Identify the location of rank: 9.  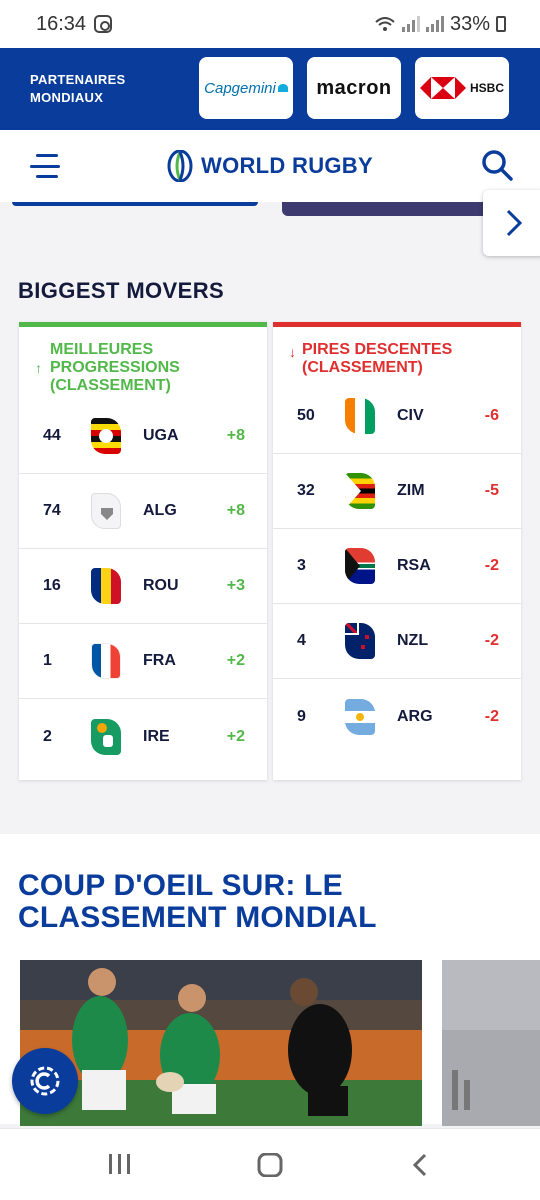
(301, 716).